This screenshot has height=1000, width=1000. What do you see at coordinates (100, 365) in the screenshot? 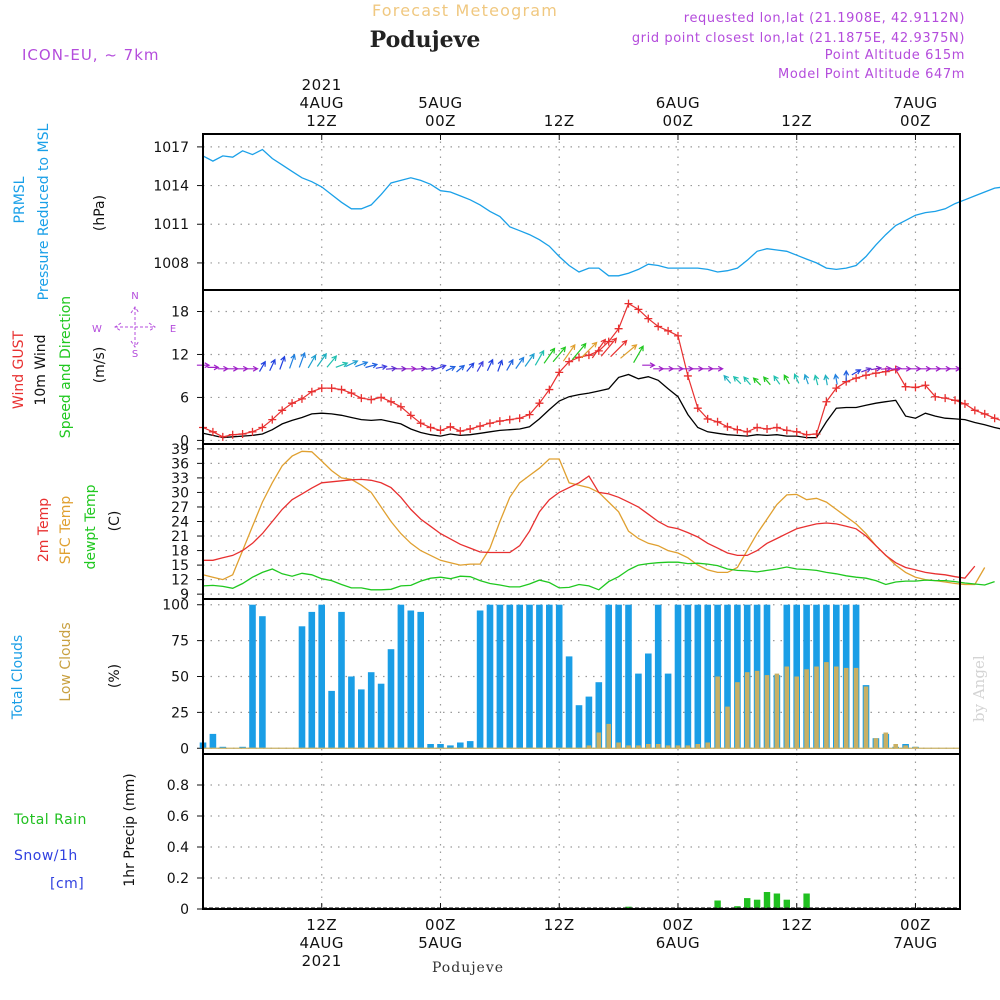
I see `wind-unit-label: (m/s)` at bounding box center [100, 365].